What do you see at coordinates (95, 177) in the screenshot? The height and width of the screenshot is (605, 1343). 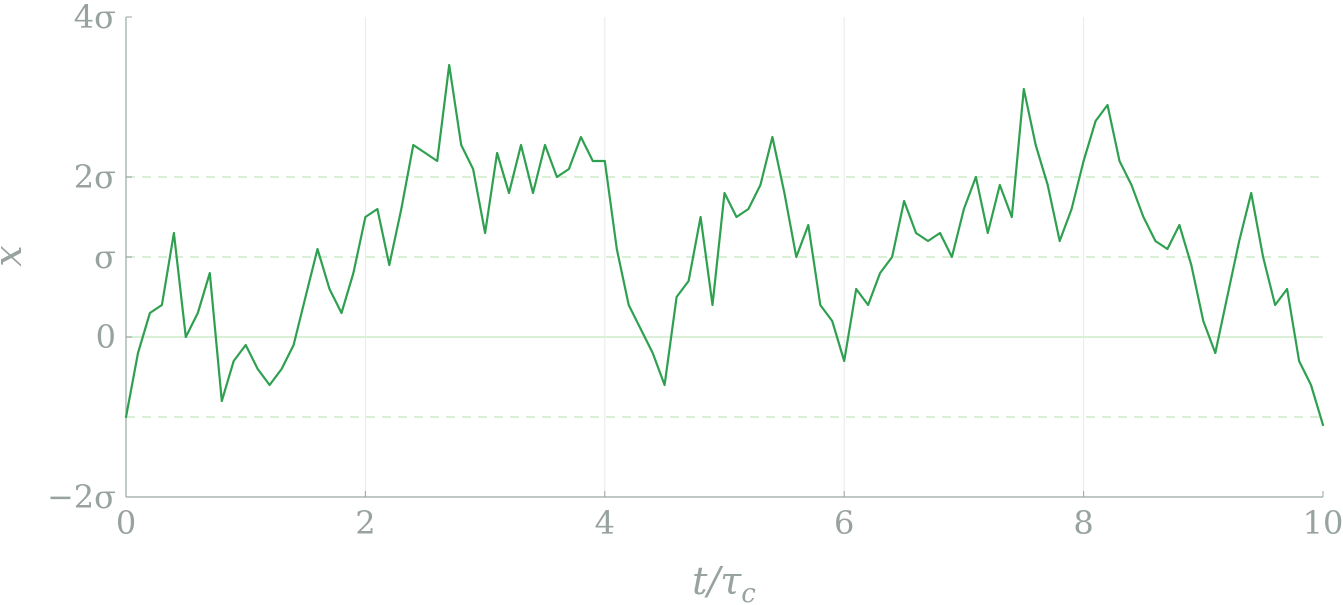 I see `y-tick-label: 2σ` at bounding box center [95, 177].